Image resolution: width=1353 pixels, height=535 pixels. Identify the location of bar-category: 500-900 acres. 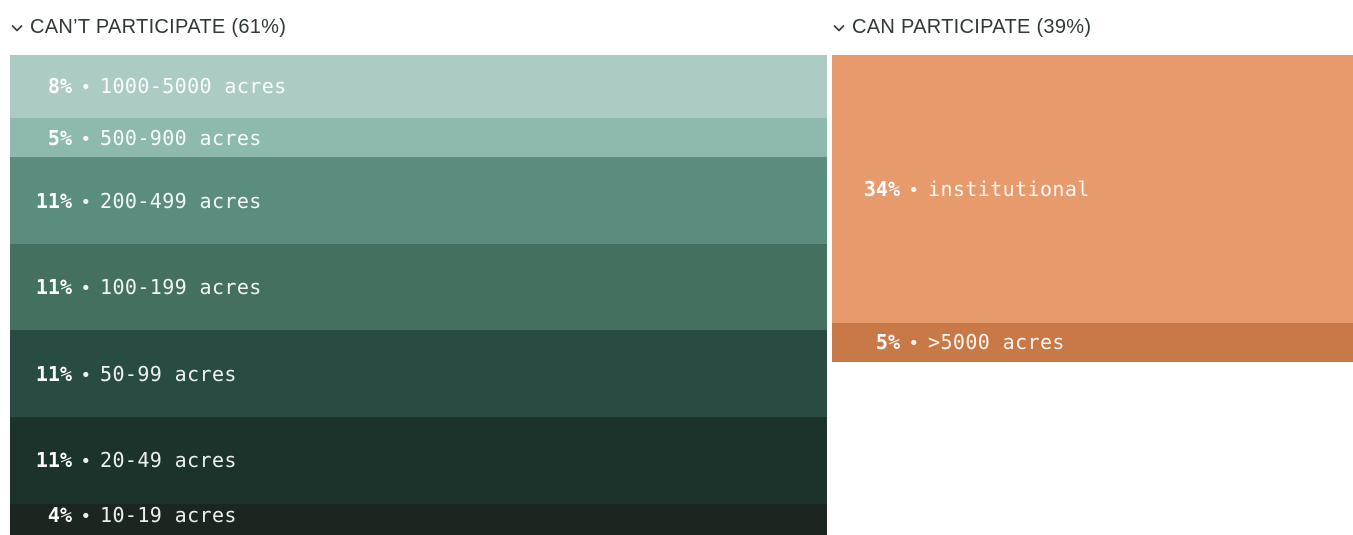
(181, 137).